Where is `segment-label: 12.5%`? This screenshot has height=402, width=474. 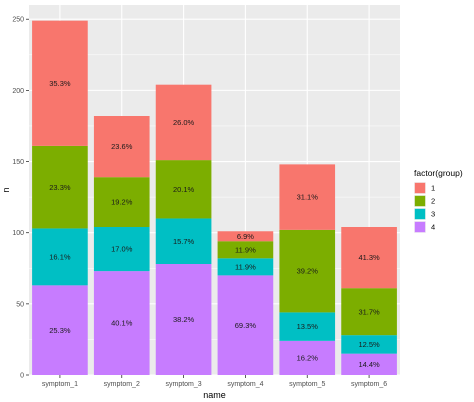
segment-label: 12.5% is located at coordinates (369, 344).